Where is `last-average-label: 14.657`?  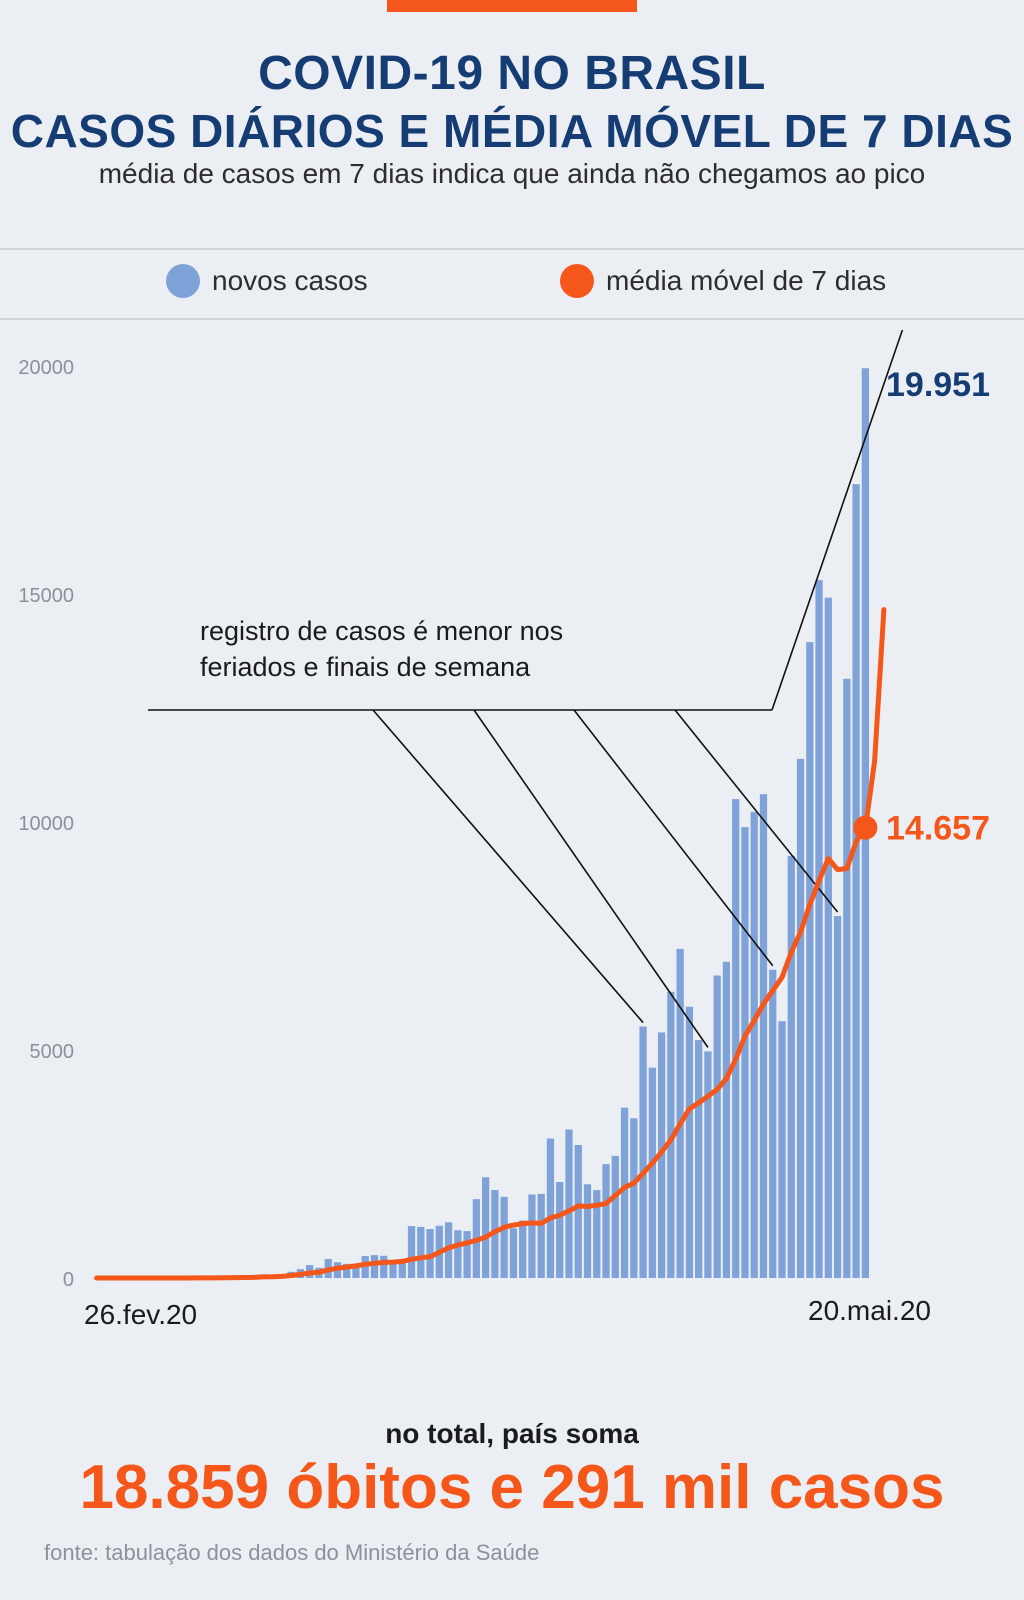 last-average-label: 14.657 is located at coordinates (938, 829).